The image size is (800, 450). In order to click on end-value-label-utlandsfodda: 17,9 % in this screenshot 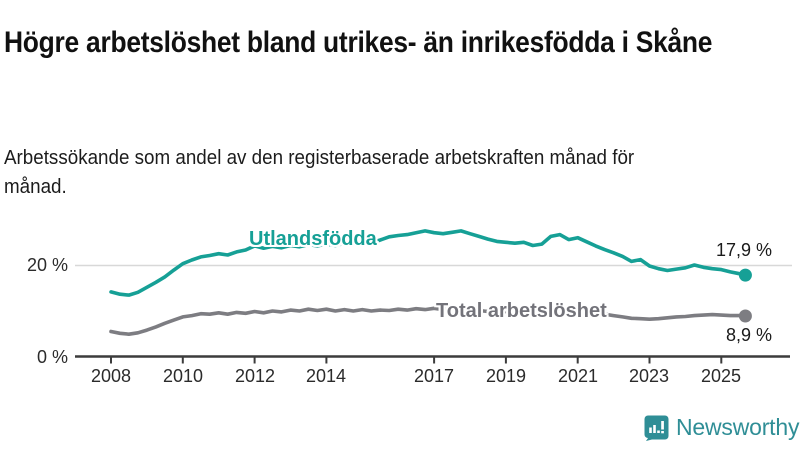, I will do `click(743, 250)`.